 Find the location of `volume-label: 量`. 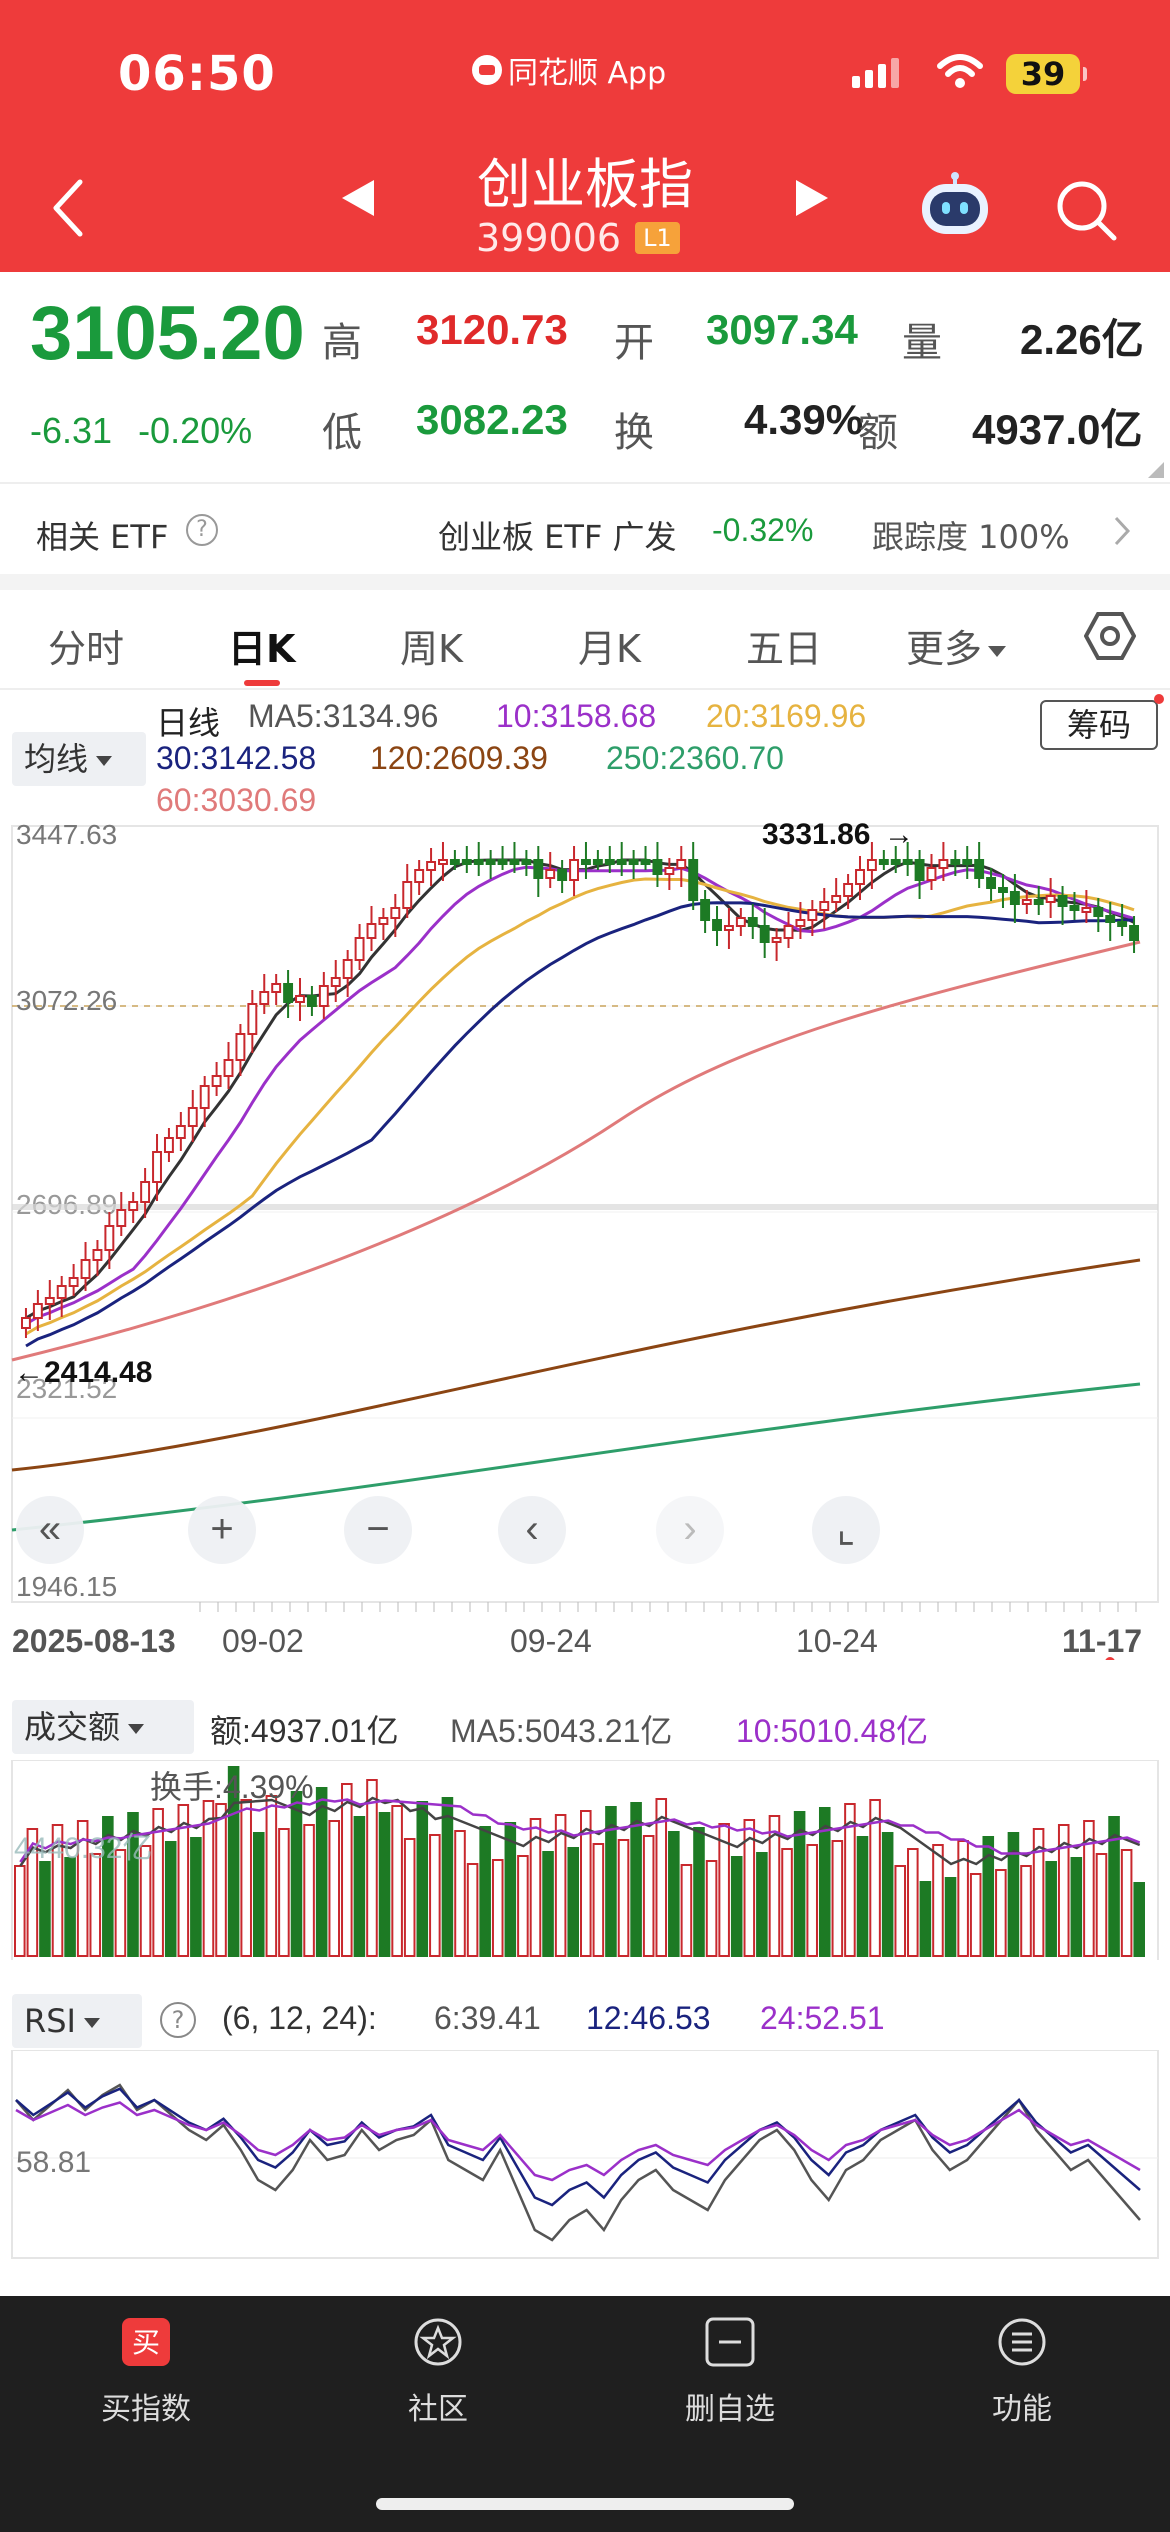

volume-label: 量 is located at coordinates (922, 343).